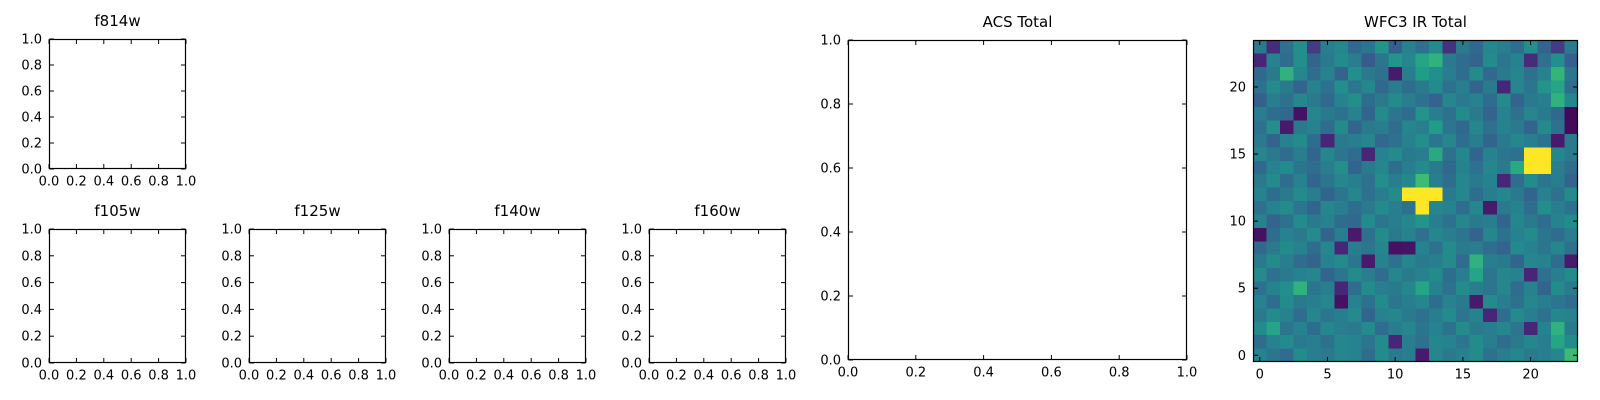  What do you see at coordinates (1017, 22) in the screenshot?
I see `subplot-title-acs-total: ACS Total` at bounding box center [1017, 22].